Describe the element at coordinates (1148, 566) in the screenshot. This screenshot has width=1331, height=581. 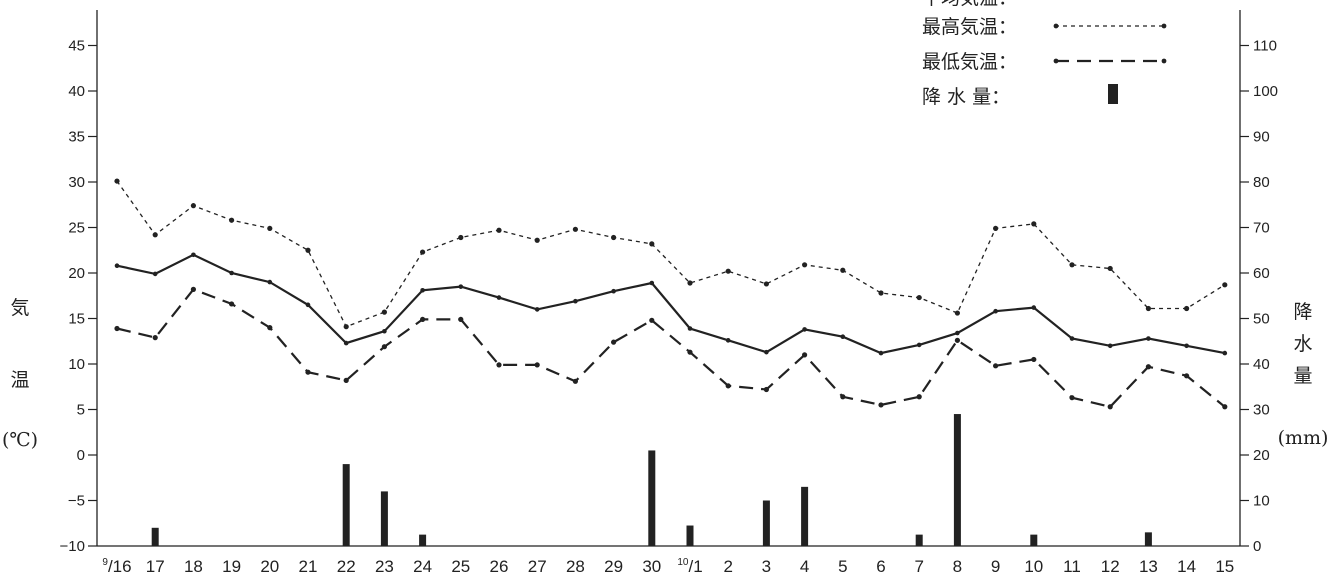
I see `x-tick-label: 13` at that location.